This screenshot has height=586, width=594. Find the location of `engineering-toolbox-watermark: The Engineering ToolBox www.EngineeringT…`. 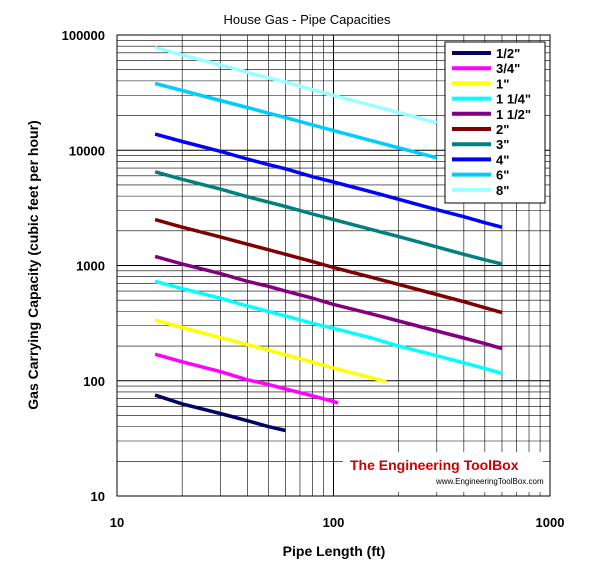

engineering-toolbox-watermark: The Engineering ToolBox www.EngineeringT… is located at coordinates (443, 472).